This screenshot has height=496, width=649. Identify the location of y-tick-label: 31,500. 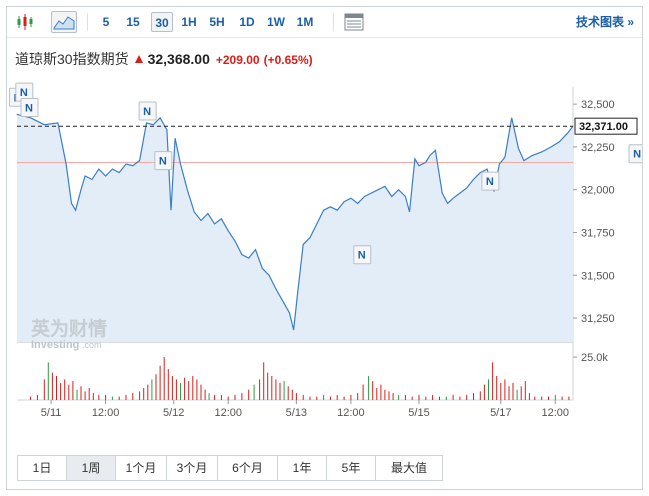
(598, 276).